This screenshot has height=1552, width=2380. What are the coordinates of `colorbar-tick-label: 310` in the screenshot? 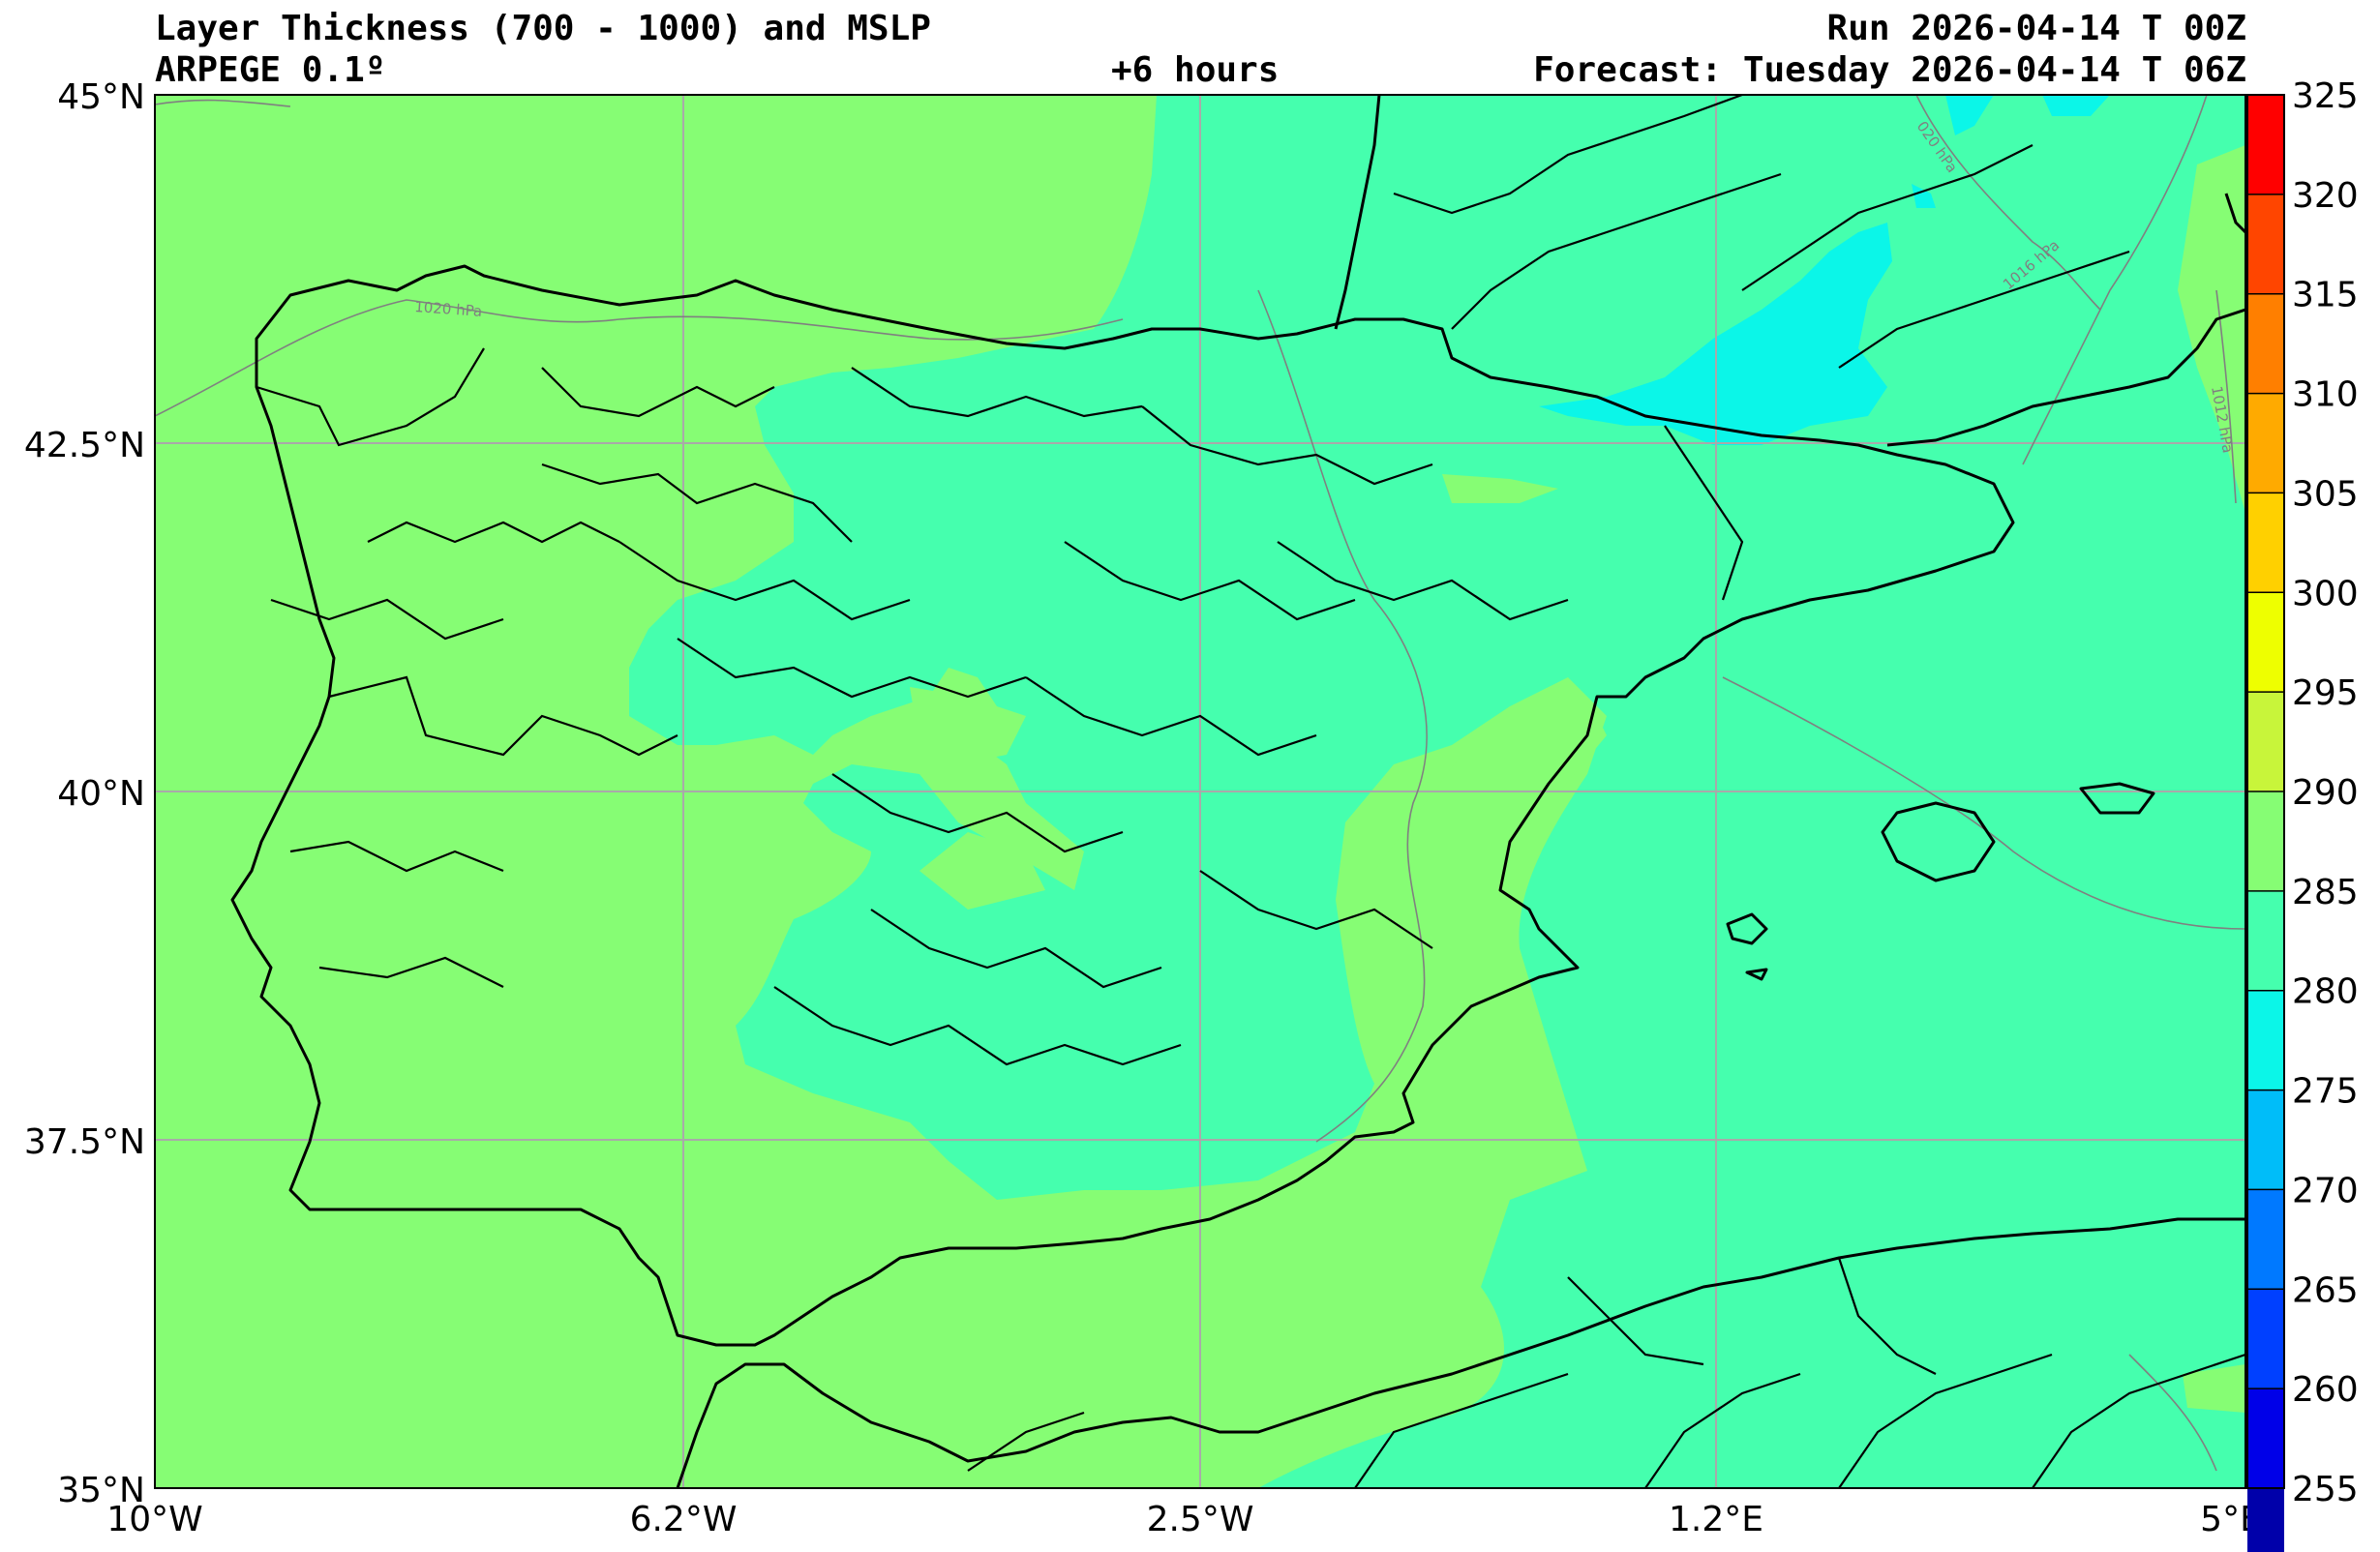 It's located at (2325, 395).